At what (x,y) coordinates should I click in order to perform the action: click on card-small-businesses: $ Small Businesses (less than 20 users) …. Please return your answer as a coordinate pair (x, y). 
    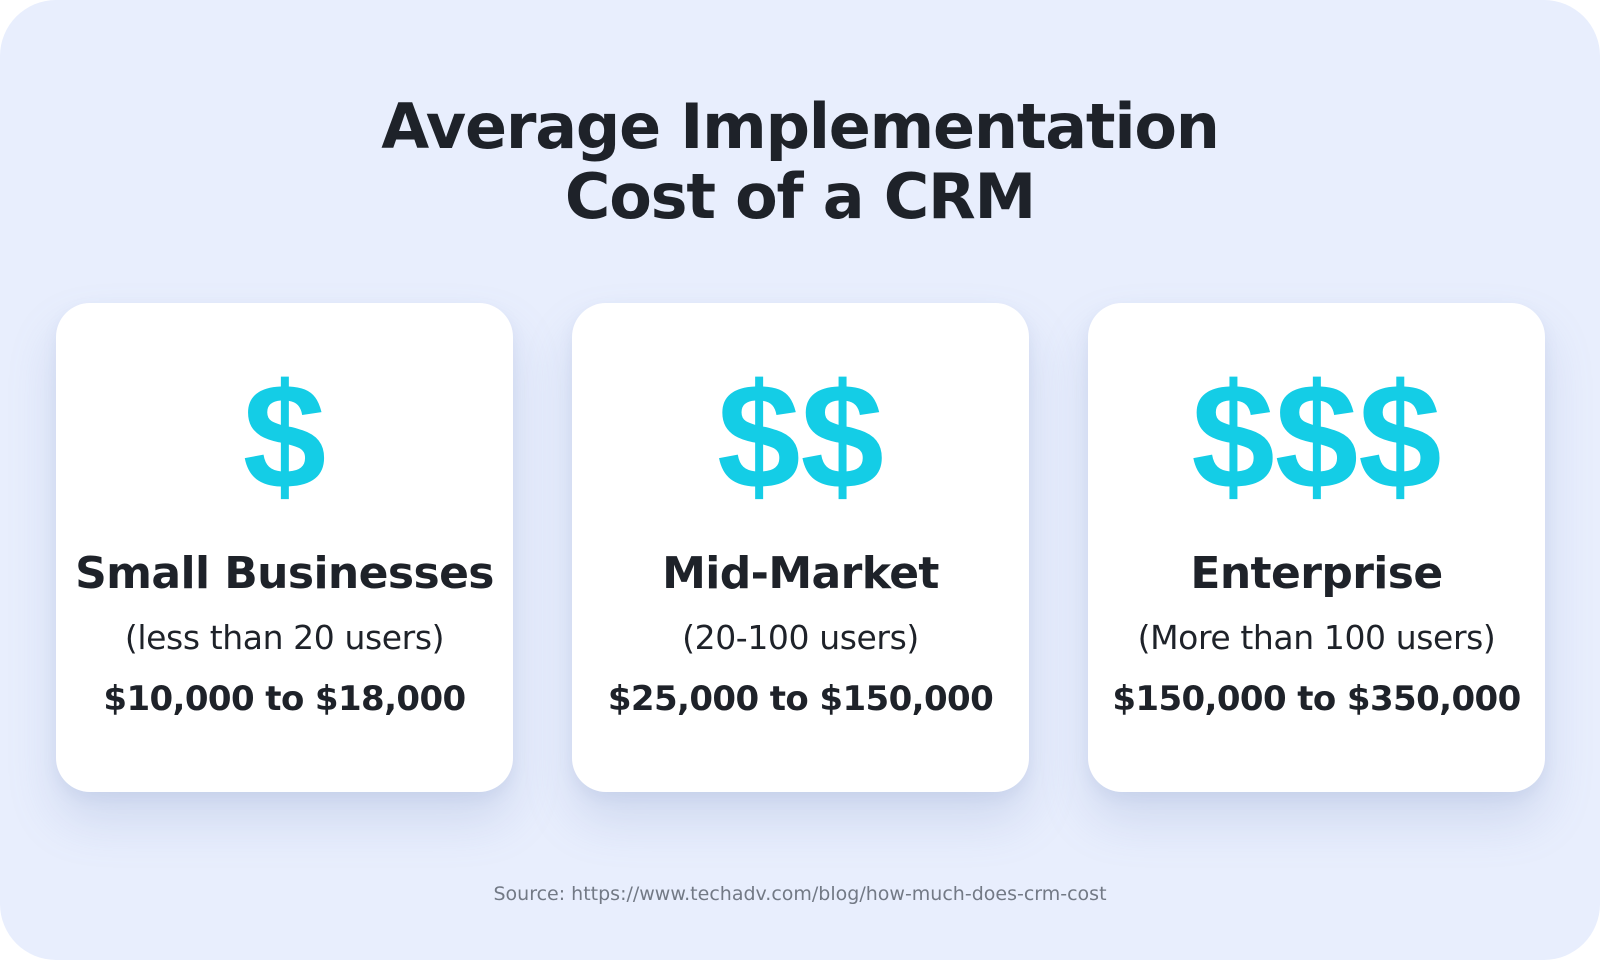
    Looking at the image, I should click on (284, 547).